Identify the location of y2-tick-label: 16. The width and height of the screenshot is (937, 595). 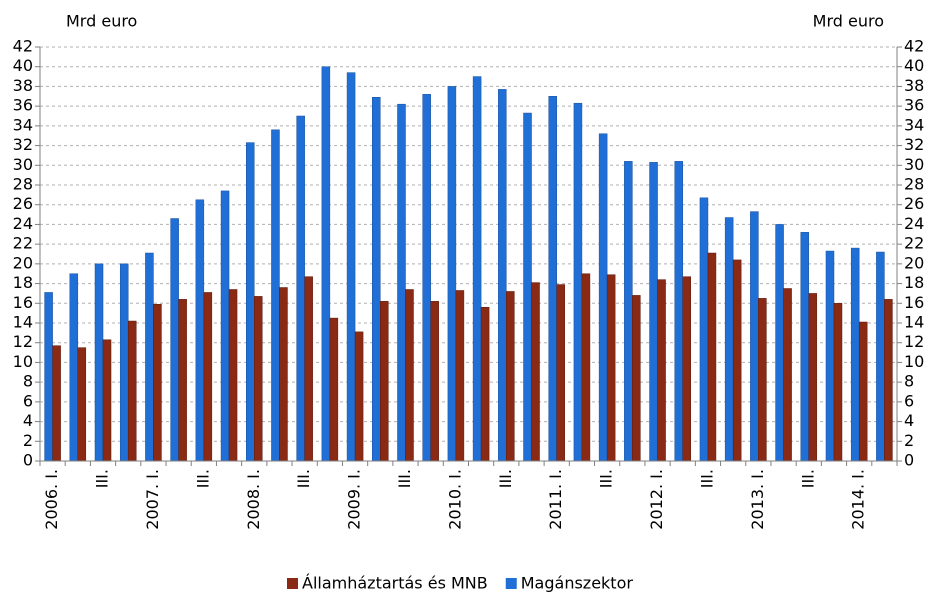
(914, 302).